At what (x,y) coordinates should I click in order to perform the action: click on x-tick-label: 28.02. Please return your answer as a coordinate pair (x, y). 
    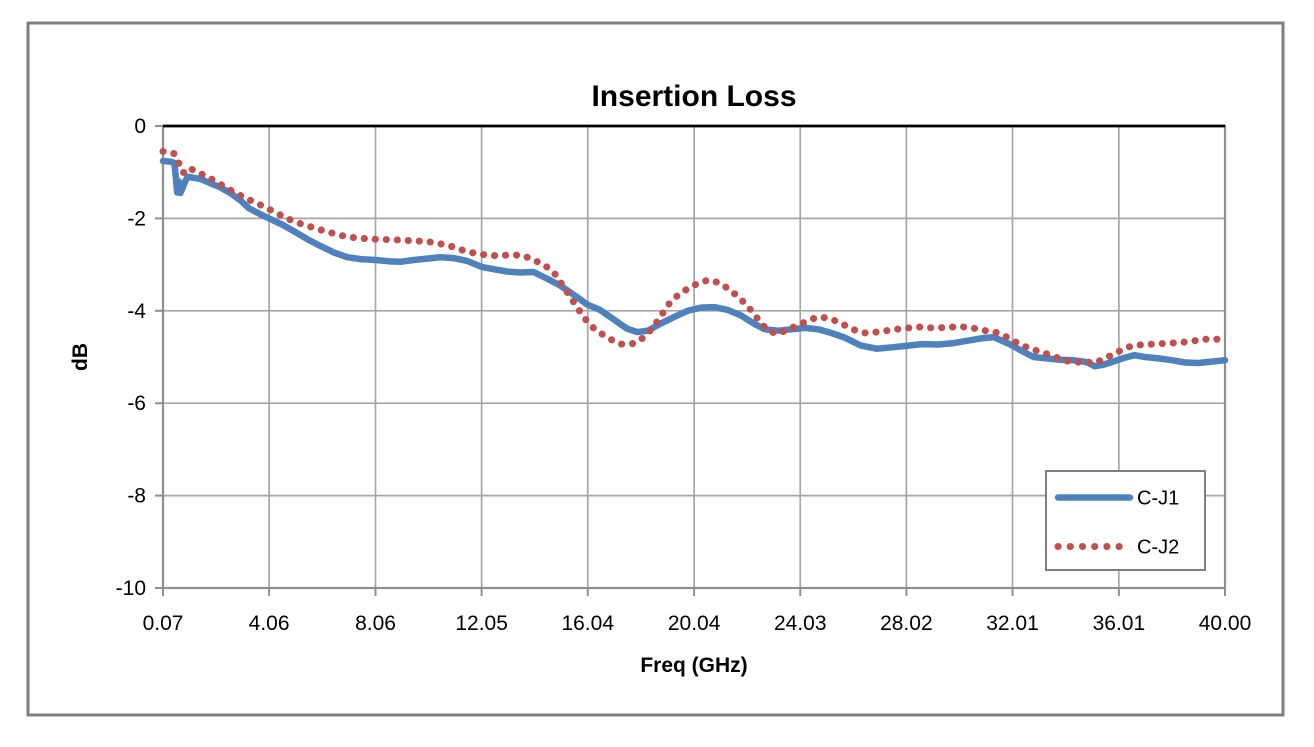
    Looking at the image, I should click on (906, 623).